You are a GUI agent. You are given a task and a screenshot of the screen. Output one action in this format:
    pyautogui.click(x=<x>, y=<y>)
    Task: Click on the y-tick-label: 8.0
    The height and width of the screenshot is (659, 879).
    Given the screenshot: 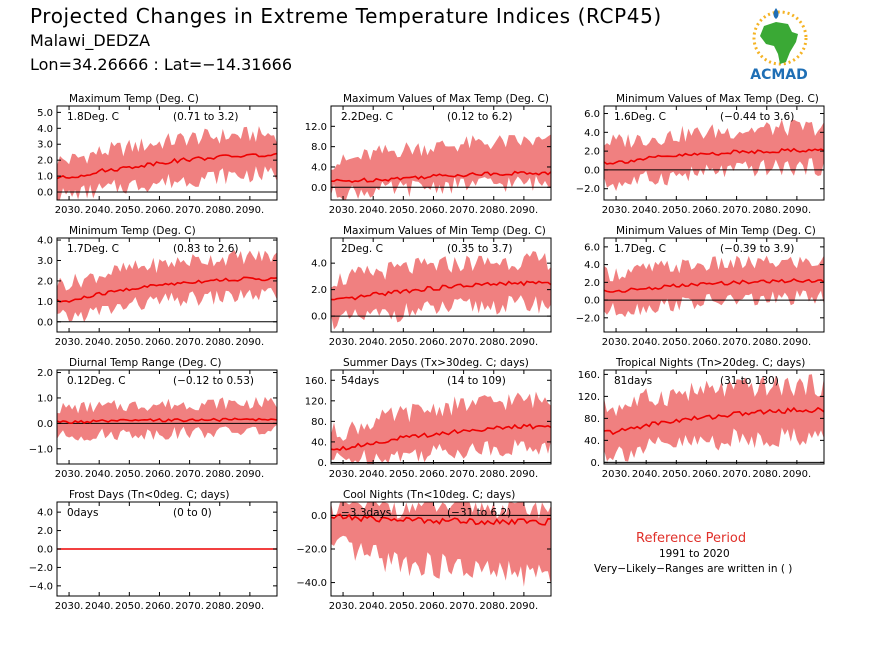 What is the action you would take?
    pyautogui.click(x=319, y=147)
    